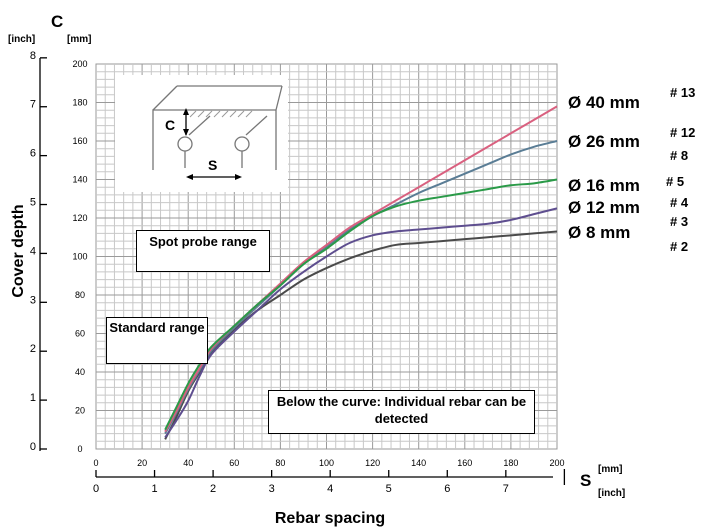 This screenshot has height=527, width=707. I want to click on series-label-8mm: Ø 8 mm, so click(599, 232).